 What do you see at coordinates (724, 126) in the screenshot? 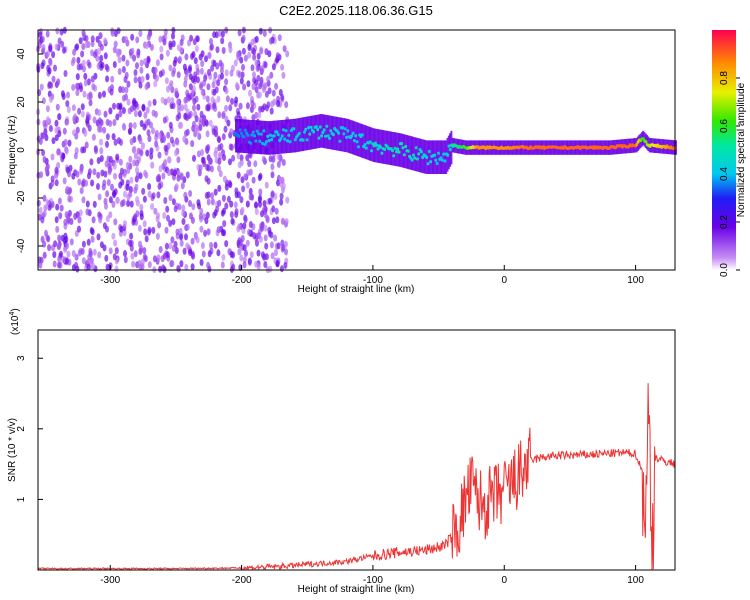
I see `colorbar-tick-label: 0.6` at bounding box center [724, 126].